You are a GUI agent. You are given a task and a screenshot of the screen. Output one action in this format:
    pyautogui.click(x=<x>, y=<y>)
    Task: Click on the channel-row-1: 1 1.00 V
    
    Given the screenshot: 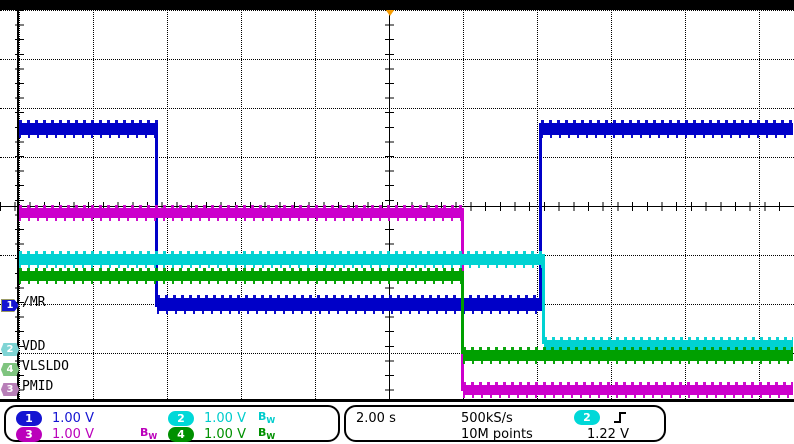 What is the action you would take?
    pyautogui.click(x=55, y=418)
    